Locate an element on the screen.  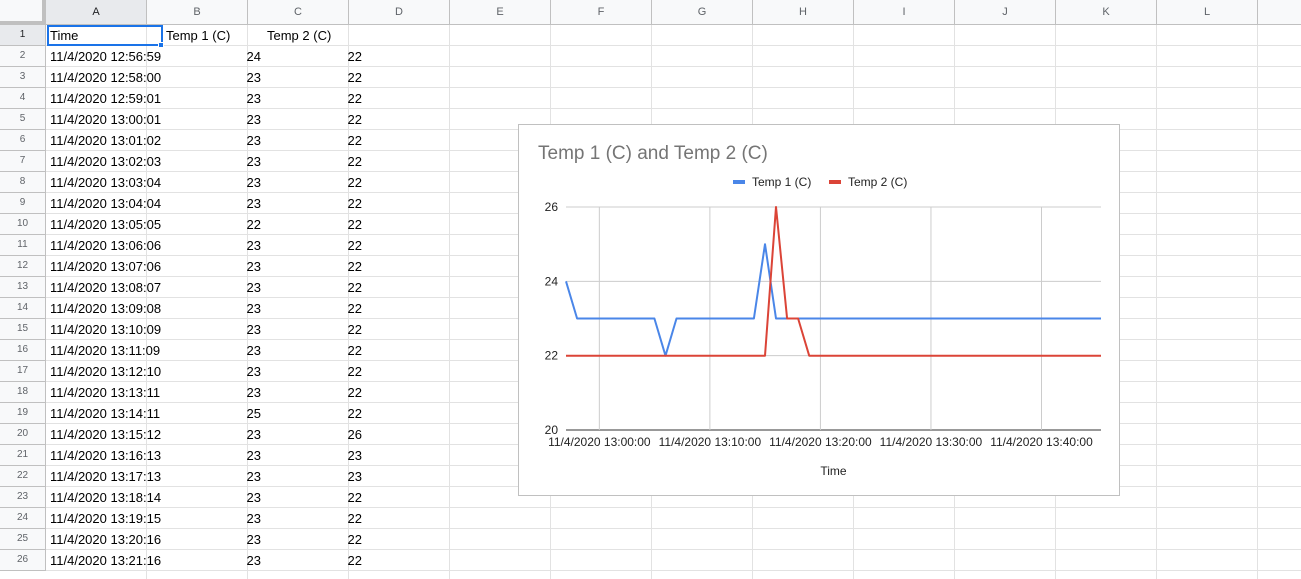
row-header-19: 19 is located at coordinates (23, 413).